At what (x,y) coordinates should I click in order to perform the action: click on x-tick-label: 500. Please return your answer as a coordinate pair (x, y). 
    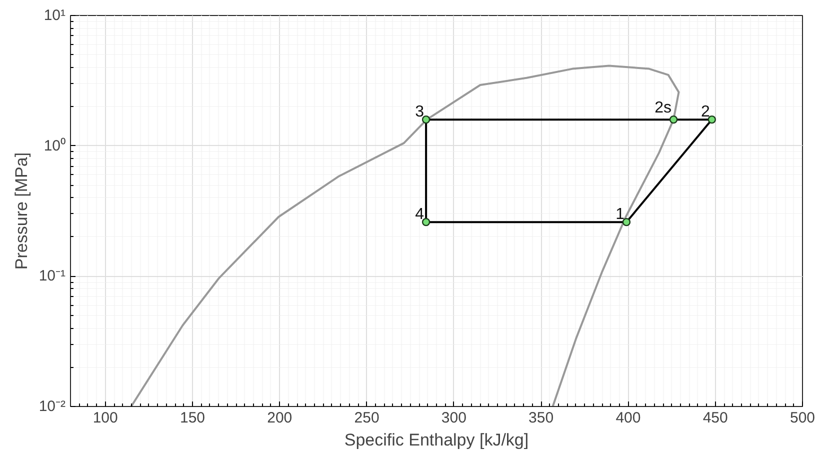
    Looking at the image, I should click on (803, 418).